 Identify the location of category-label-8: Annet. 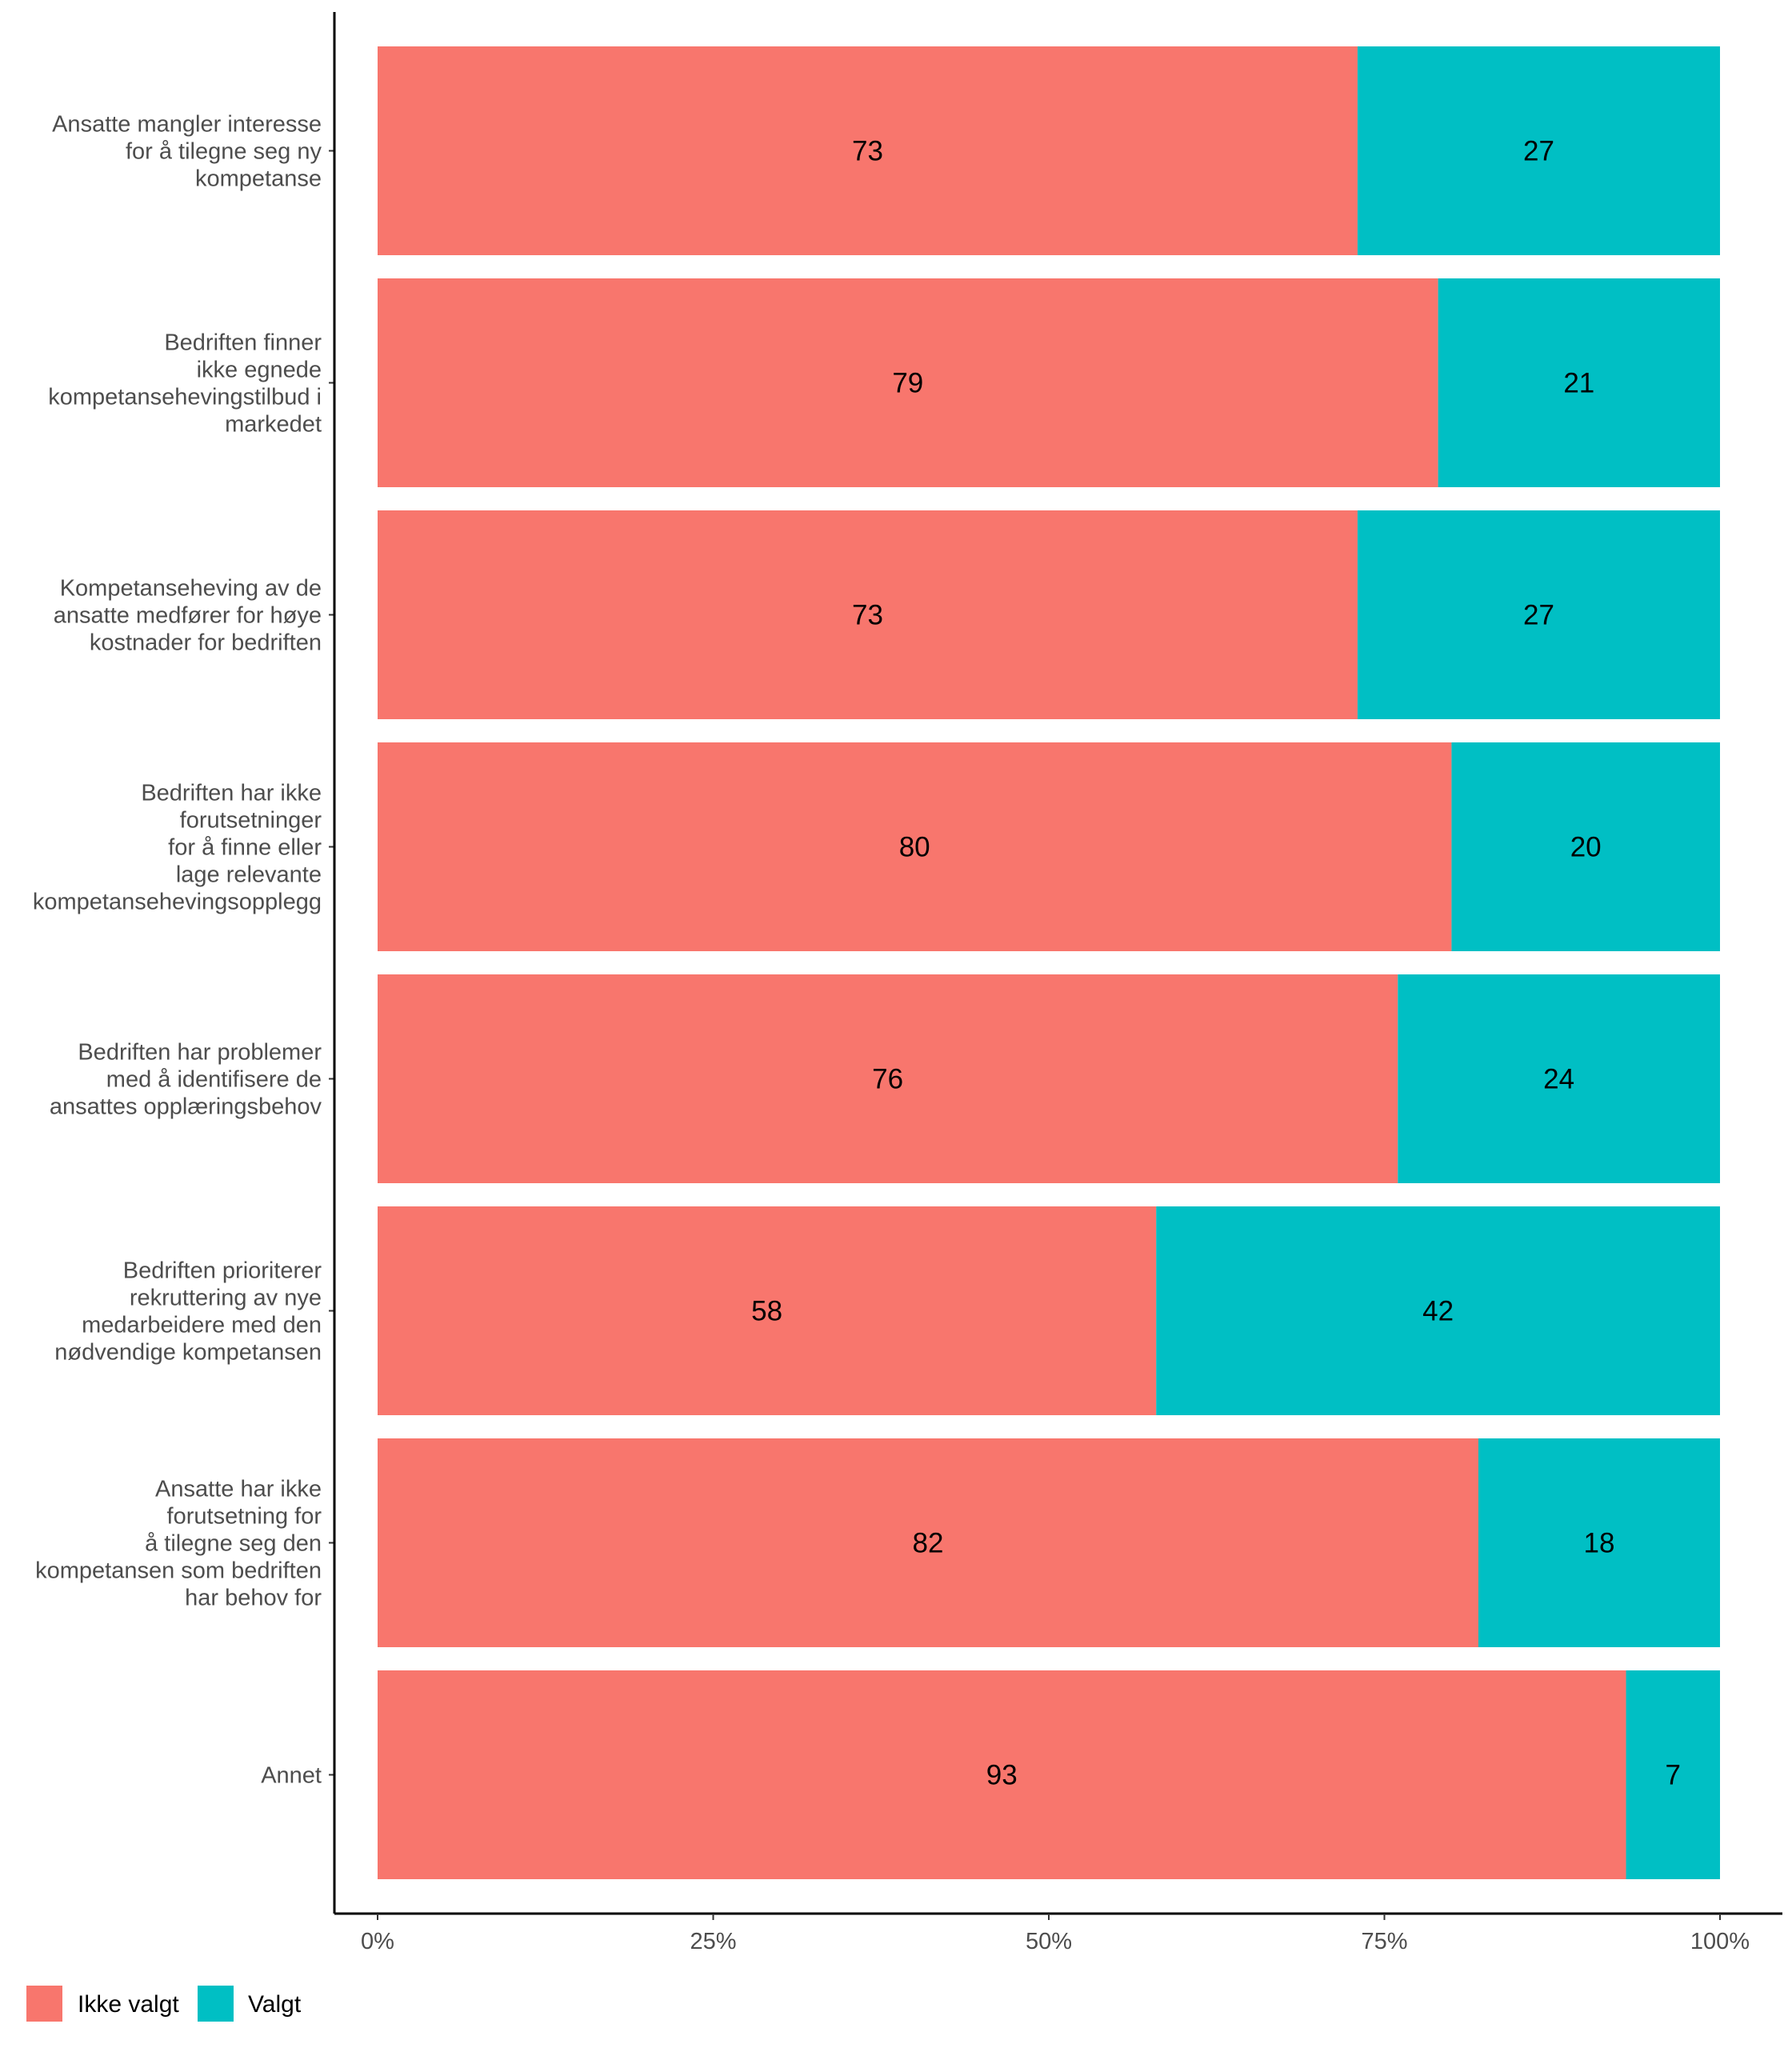
(291, 1776).